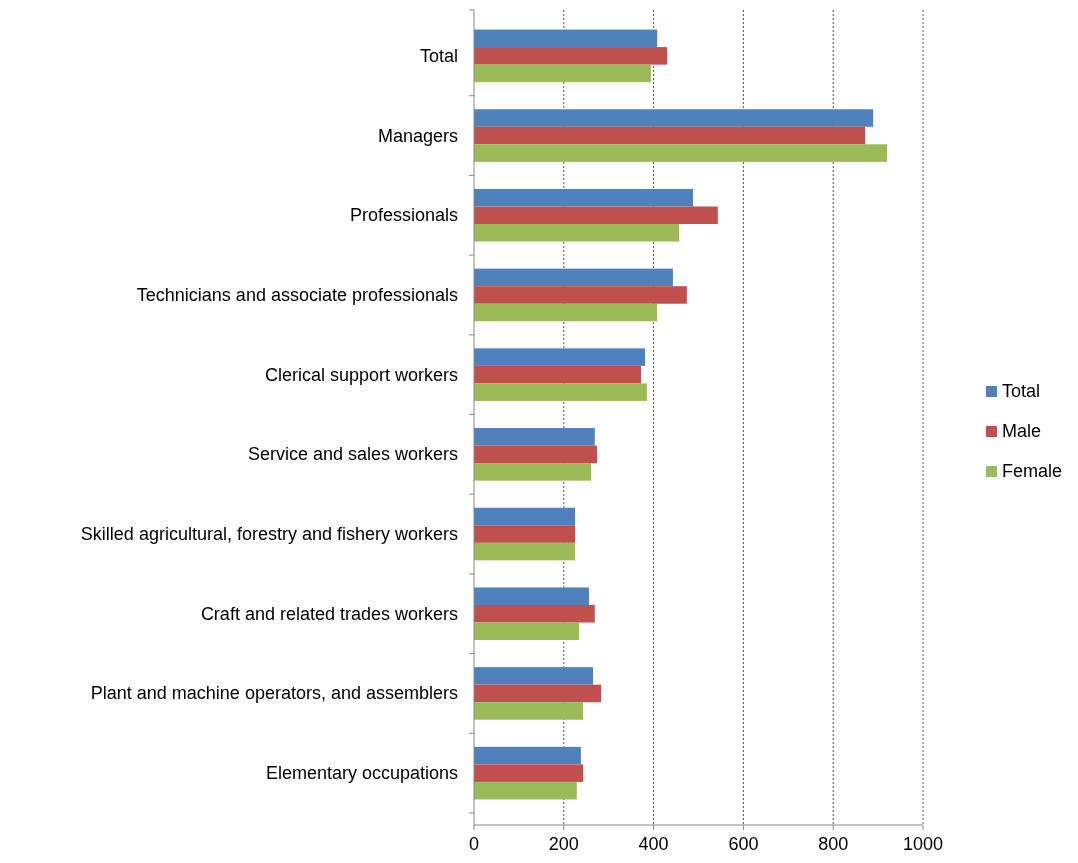 The image size is (1078, 863). What do you see at coordinates (269, 534) in the screenshot?
I see `y-tick-label: Skilled agricultural, forestry and fishery workers` at bounding box center [269, 534].